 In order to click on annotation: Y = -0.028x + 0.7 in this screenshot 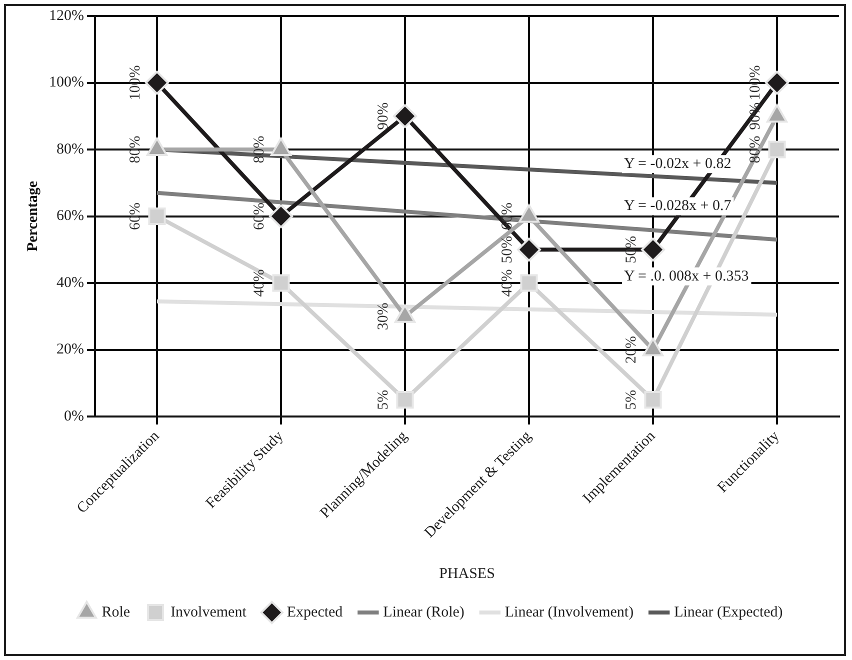, I will do `click(678, 206)`.